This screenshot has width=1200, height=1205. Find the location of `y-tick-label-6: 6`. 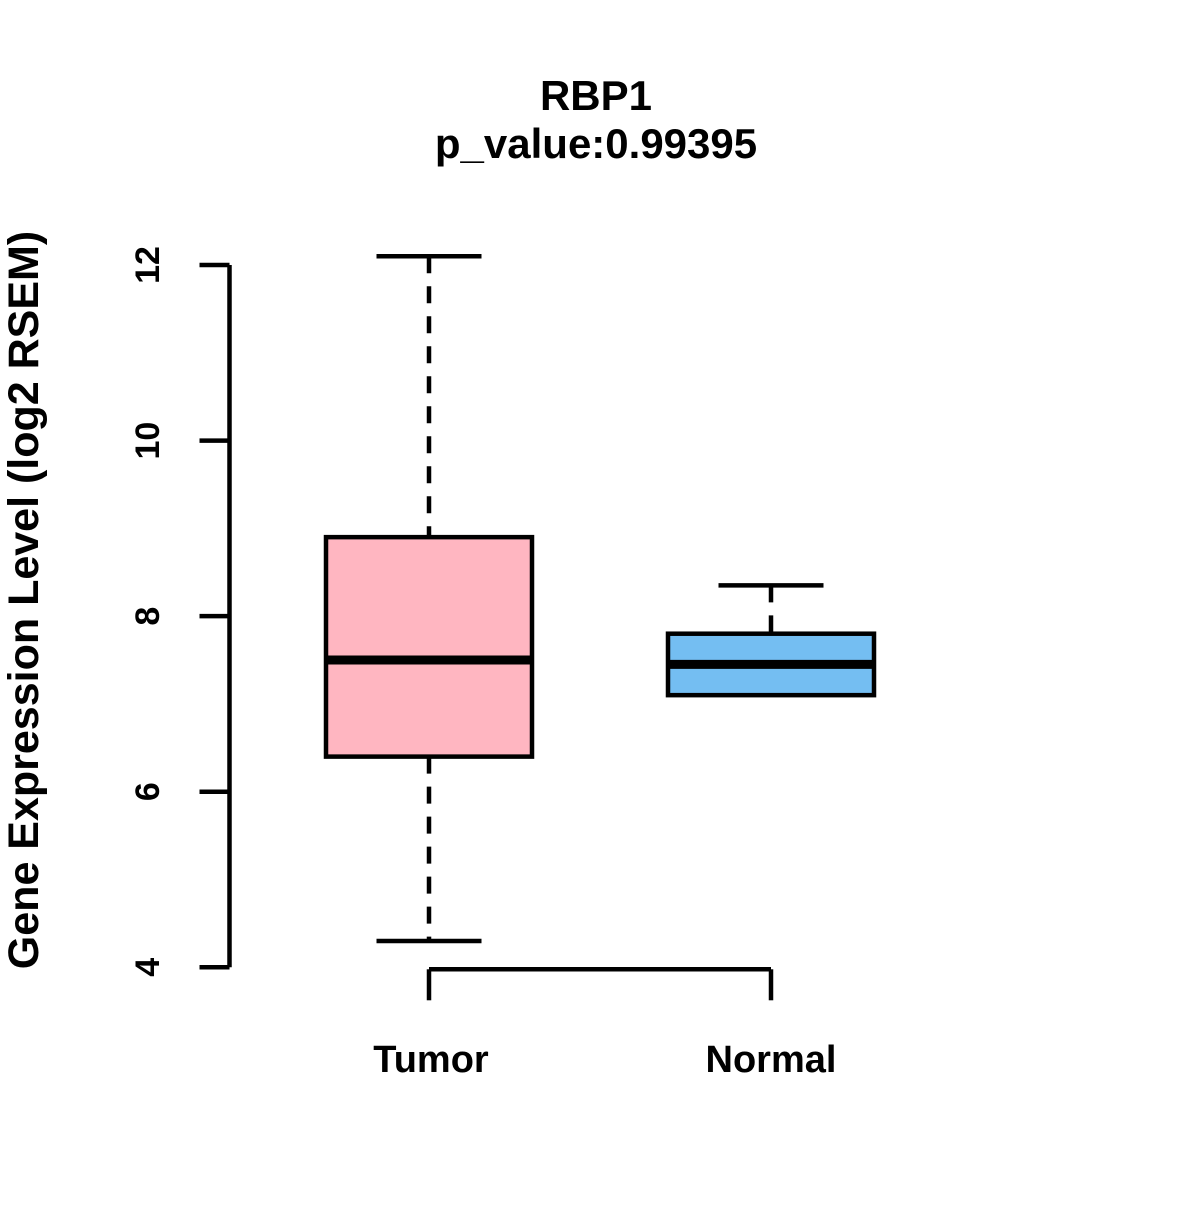

y-tick-label-6: 6 is located at coordinates (148, 791).